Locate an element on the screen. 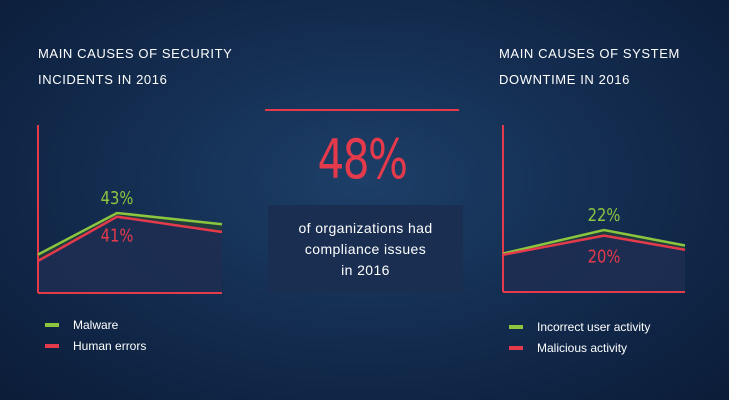 The height and width of the screenshot is (400, 729). legend-swatch-malicious-activity is located at coordinates (516, 347).